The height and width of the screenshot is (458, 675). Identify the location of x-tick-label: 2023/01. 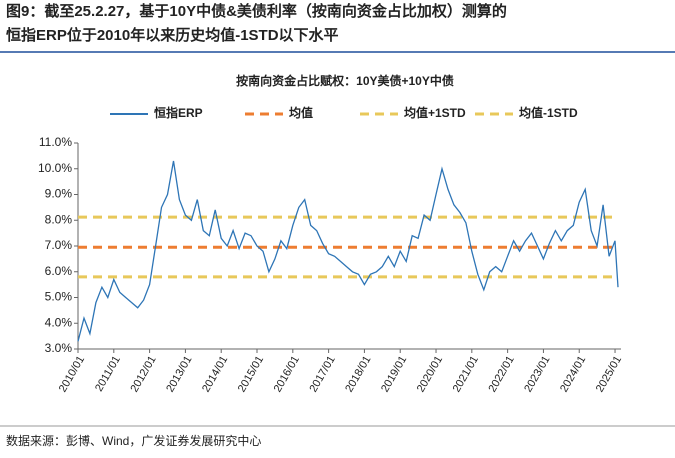
(537, 374).